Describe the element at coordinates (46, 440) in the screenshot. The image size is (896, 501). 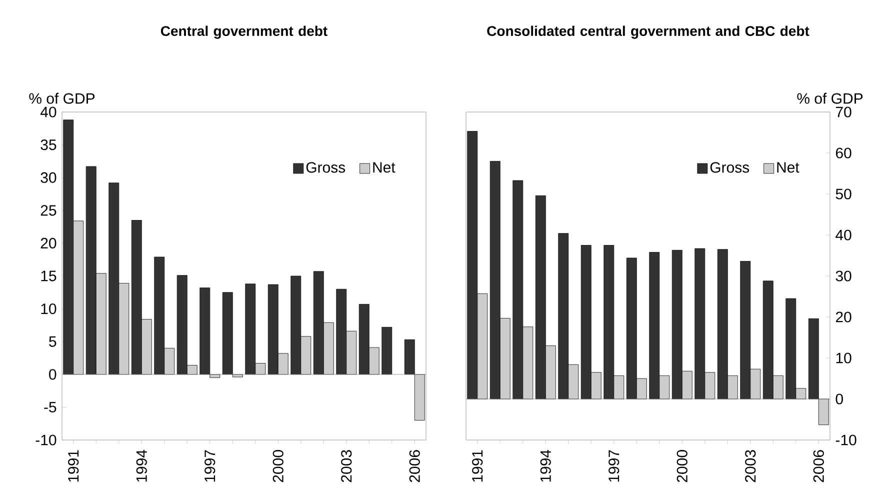
I see `y-tick-label: -10` at that location.